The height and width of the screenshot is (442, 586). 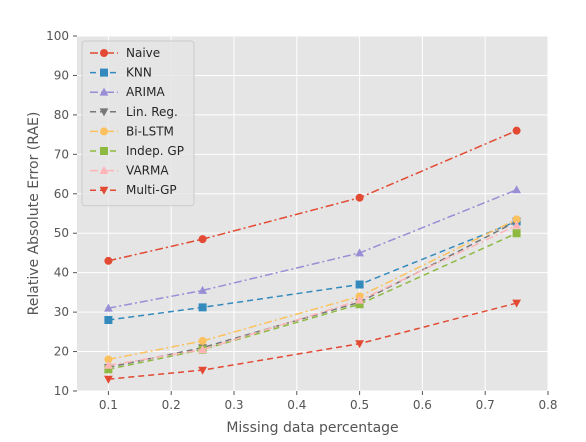 What do you see at coordinates (155, 151) in the screenshot?
I see `legend-label: Indep. GP` at bounding box center [155, 151].